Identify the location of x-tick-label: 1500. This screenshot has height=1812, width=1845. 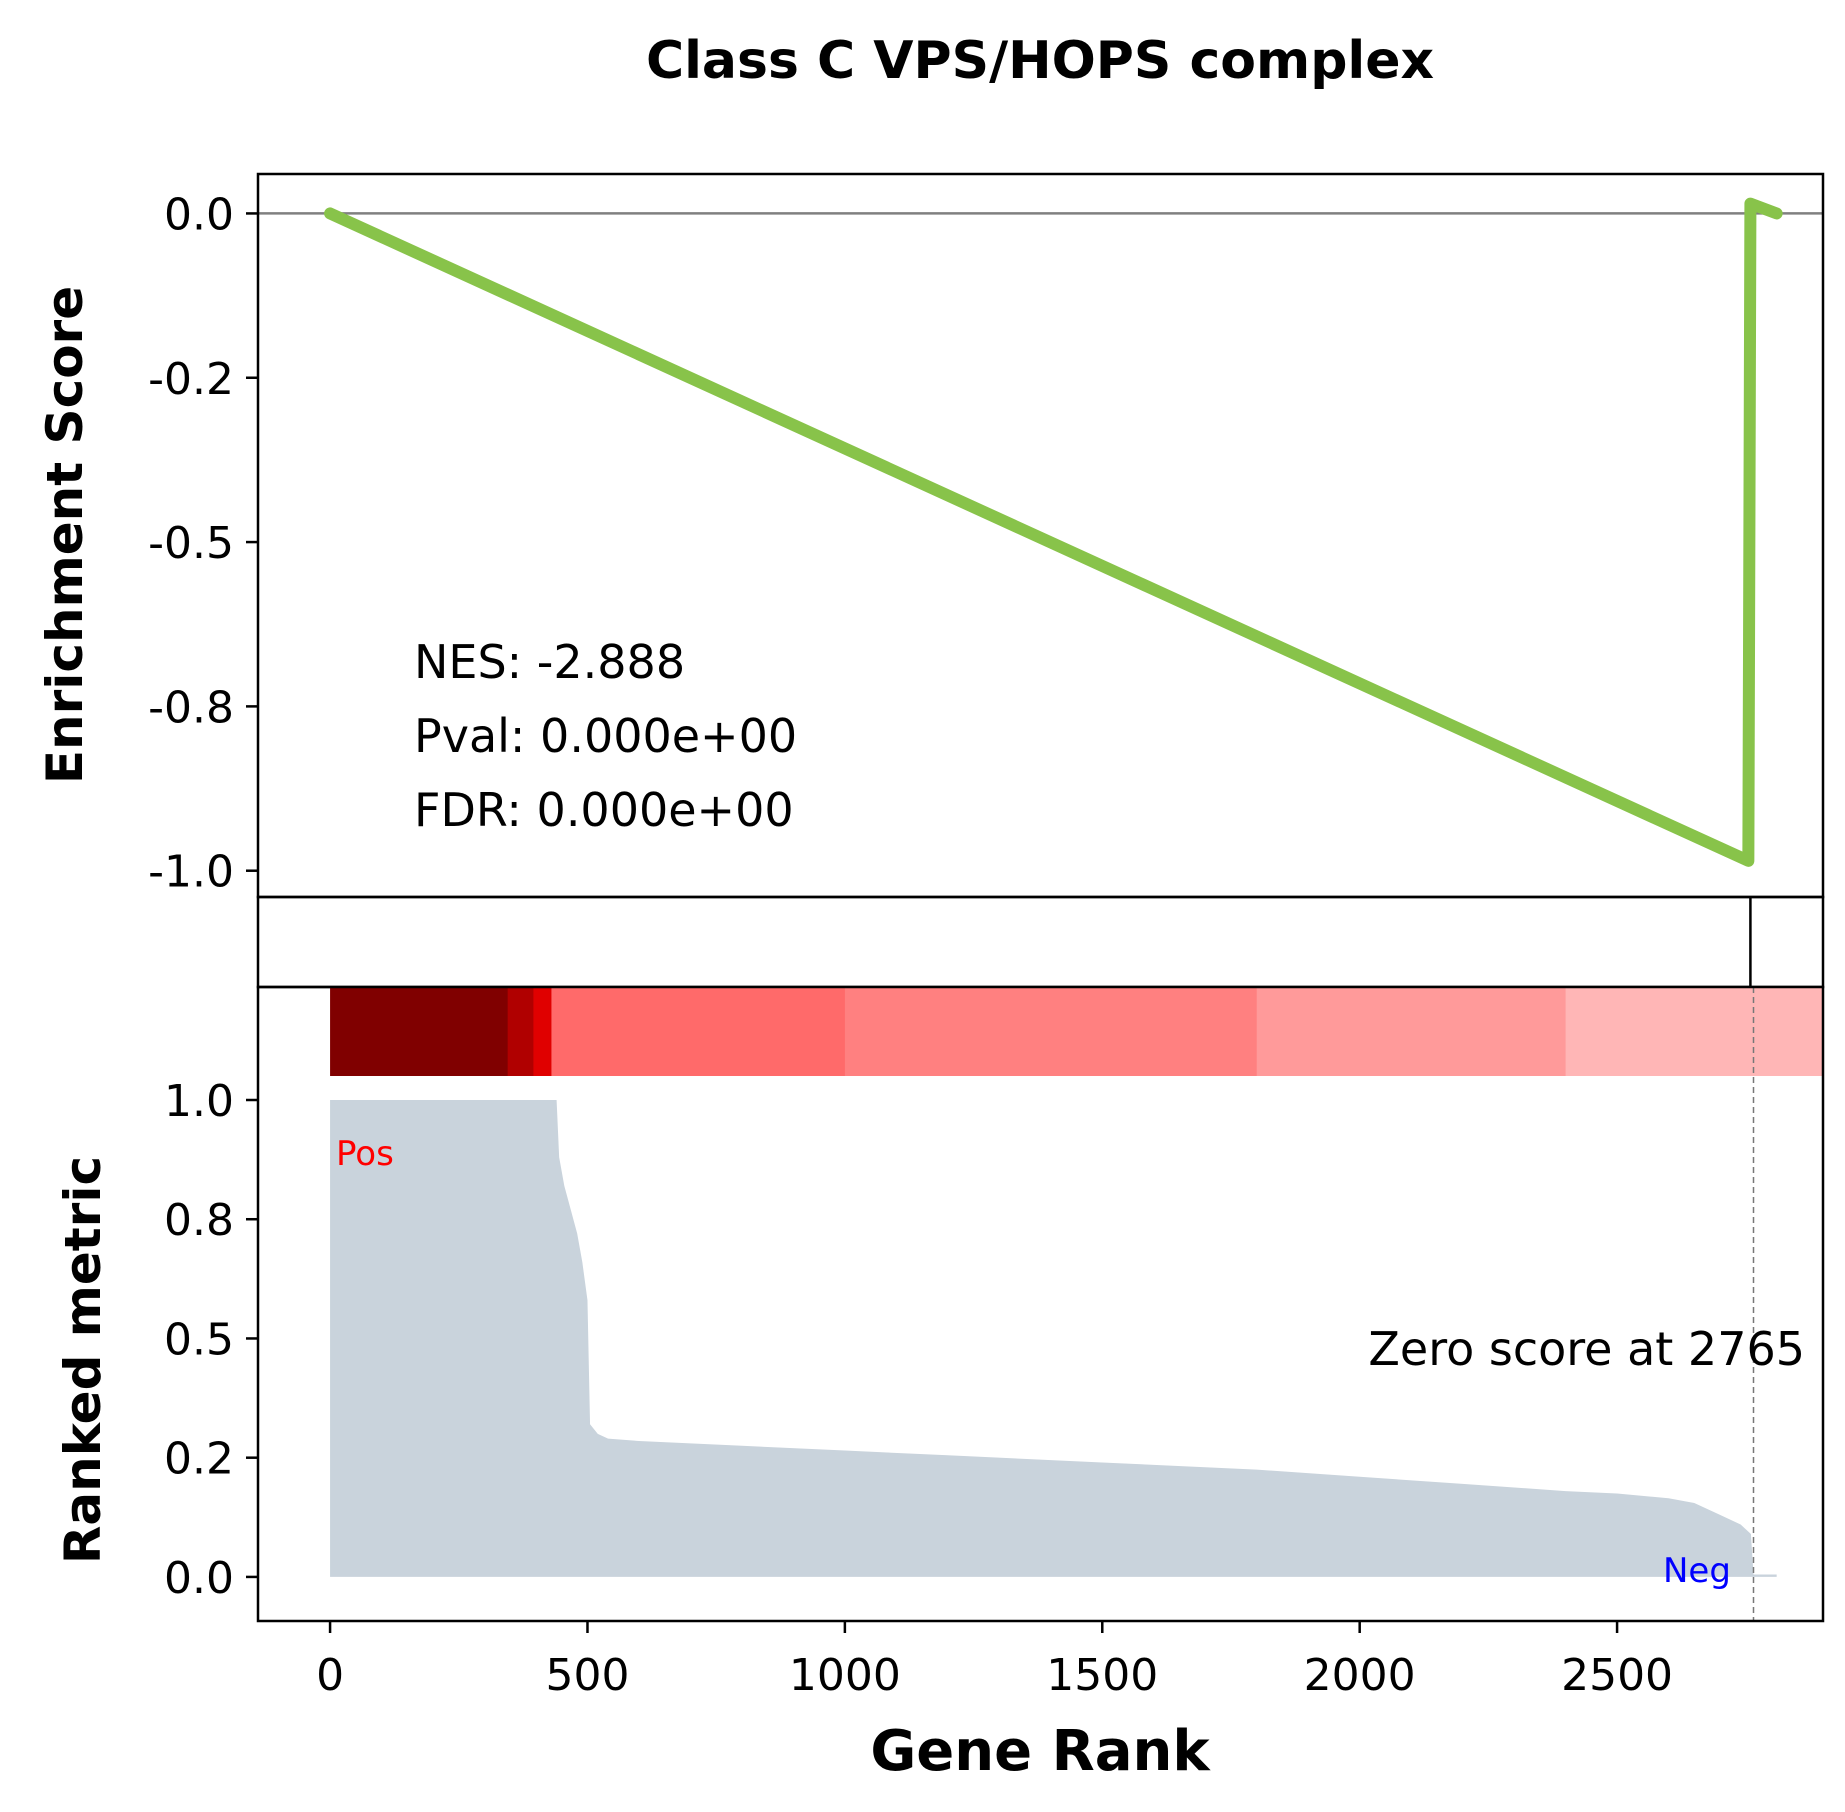
(1102, 1675).